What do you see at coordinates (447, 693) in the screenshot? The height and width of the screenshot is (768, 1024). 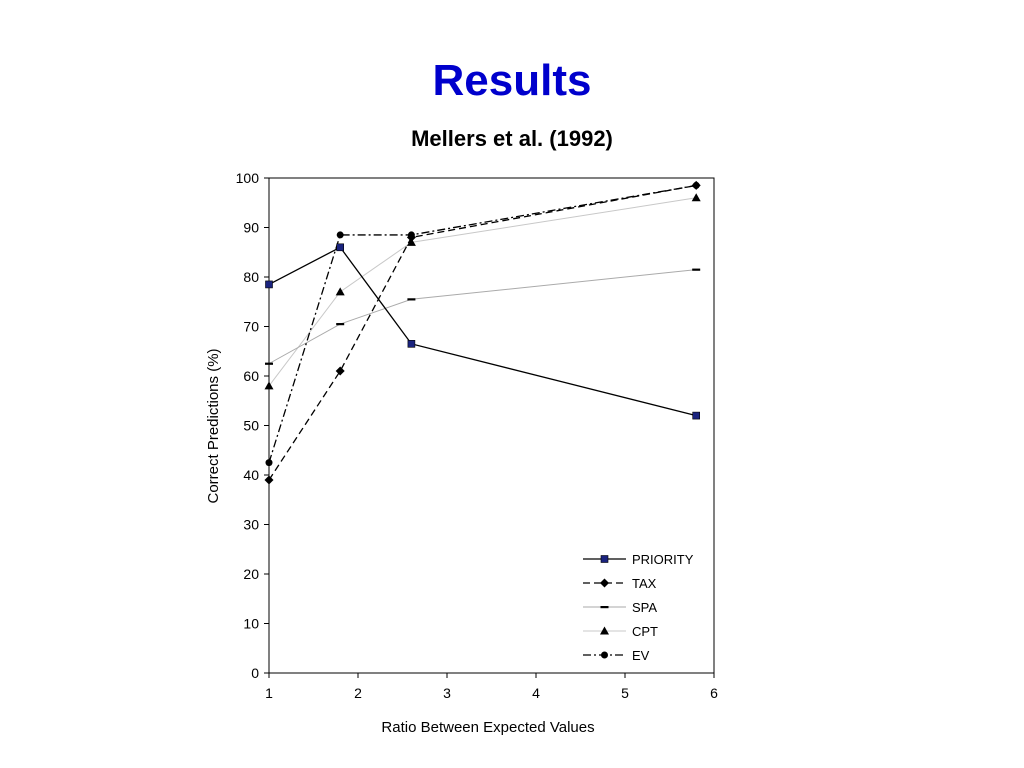 I see `x-tick-label-3: 3` at bounding box center [447, 693].